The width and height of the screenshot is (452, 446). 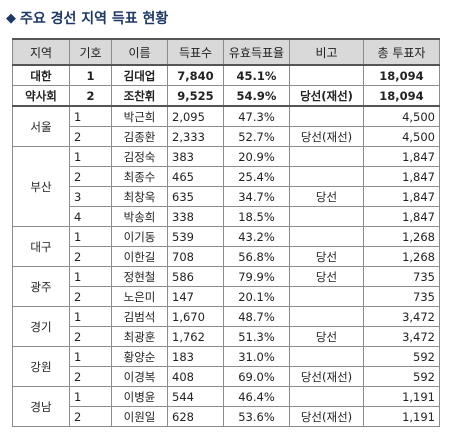 What do you see at coordinates (195, 376) in the screenshot?
I see `votes-cell: 408` at bounding box center [195, 376].